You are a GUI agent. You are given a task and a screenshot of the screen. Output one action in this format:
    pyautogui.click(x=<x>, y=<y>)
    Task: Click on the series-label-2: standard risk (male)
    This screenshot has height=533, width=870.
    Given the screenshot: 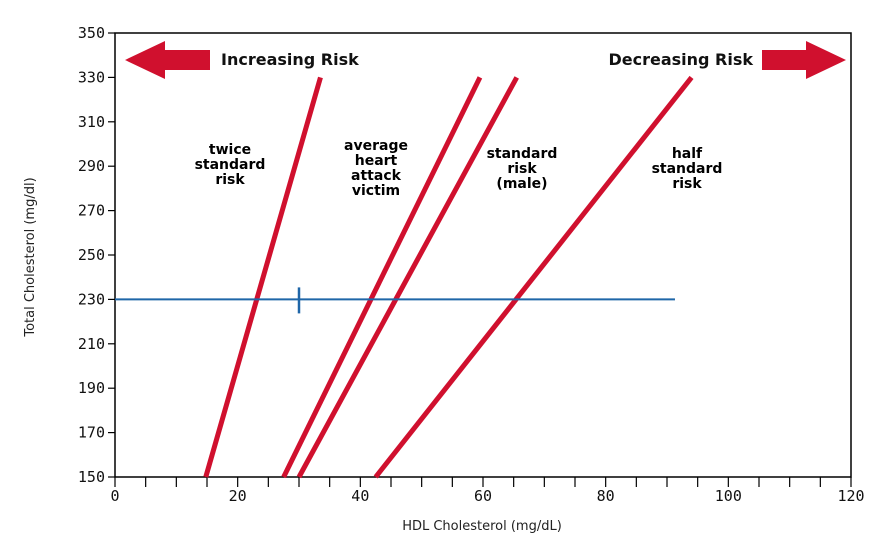 What is the action you would take?
    pyautogui.click(x=522, y=169)
    